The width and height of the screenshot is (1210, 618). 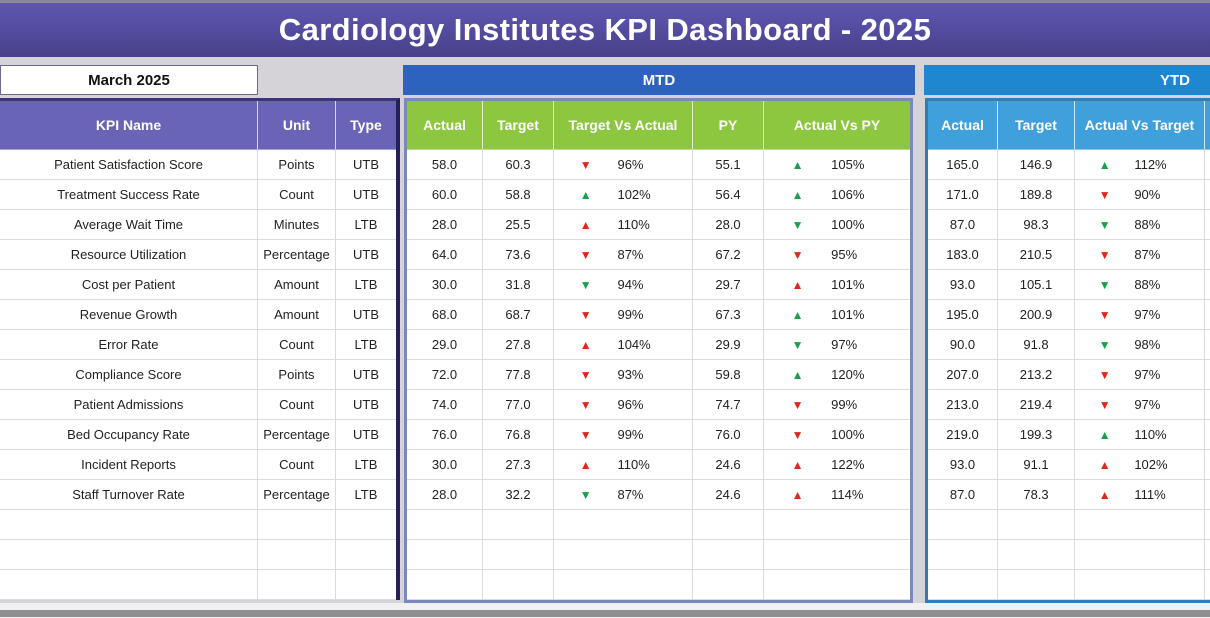 What do you see at coordinates (129, 285) in the screenshot?
I see `kpi-name-cell: Cost per Patient` at bounding box center [129, 285].